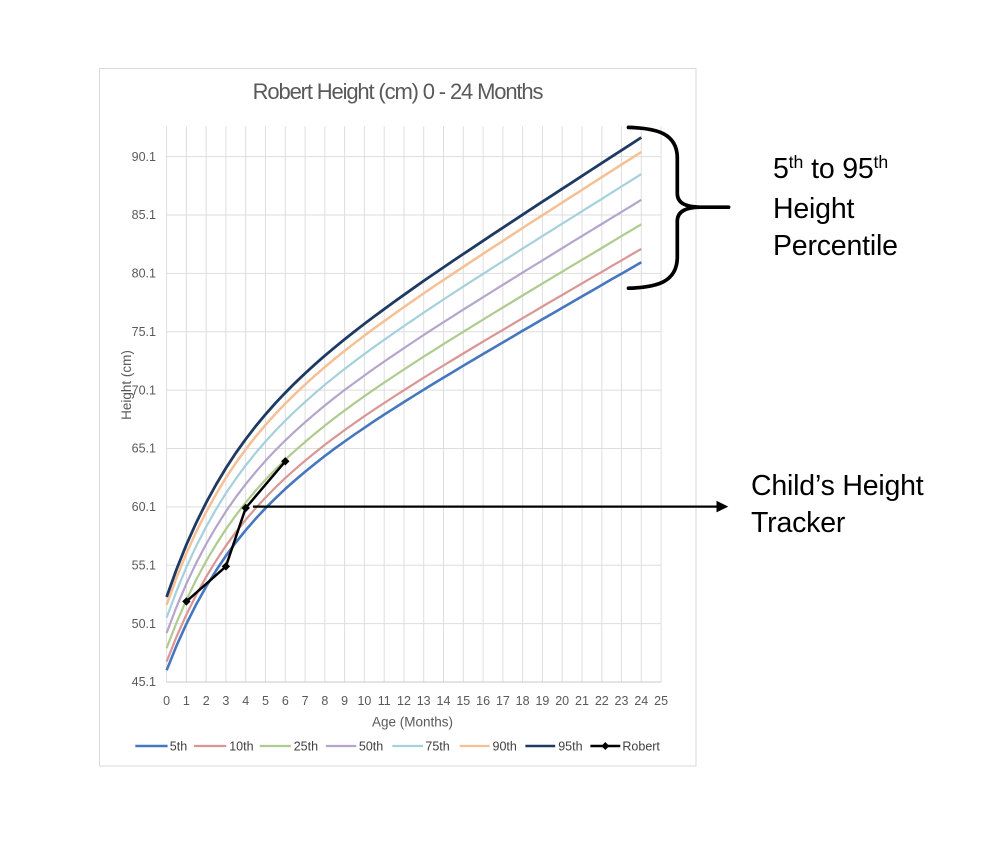 The width and height of the screenshot is (1005, 849). Describe the element at coordinates (144, 390) in the screenshot. I see `svg-text: 70.1` at that location.